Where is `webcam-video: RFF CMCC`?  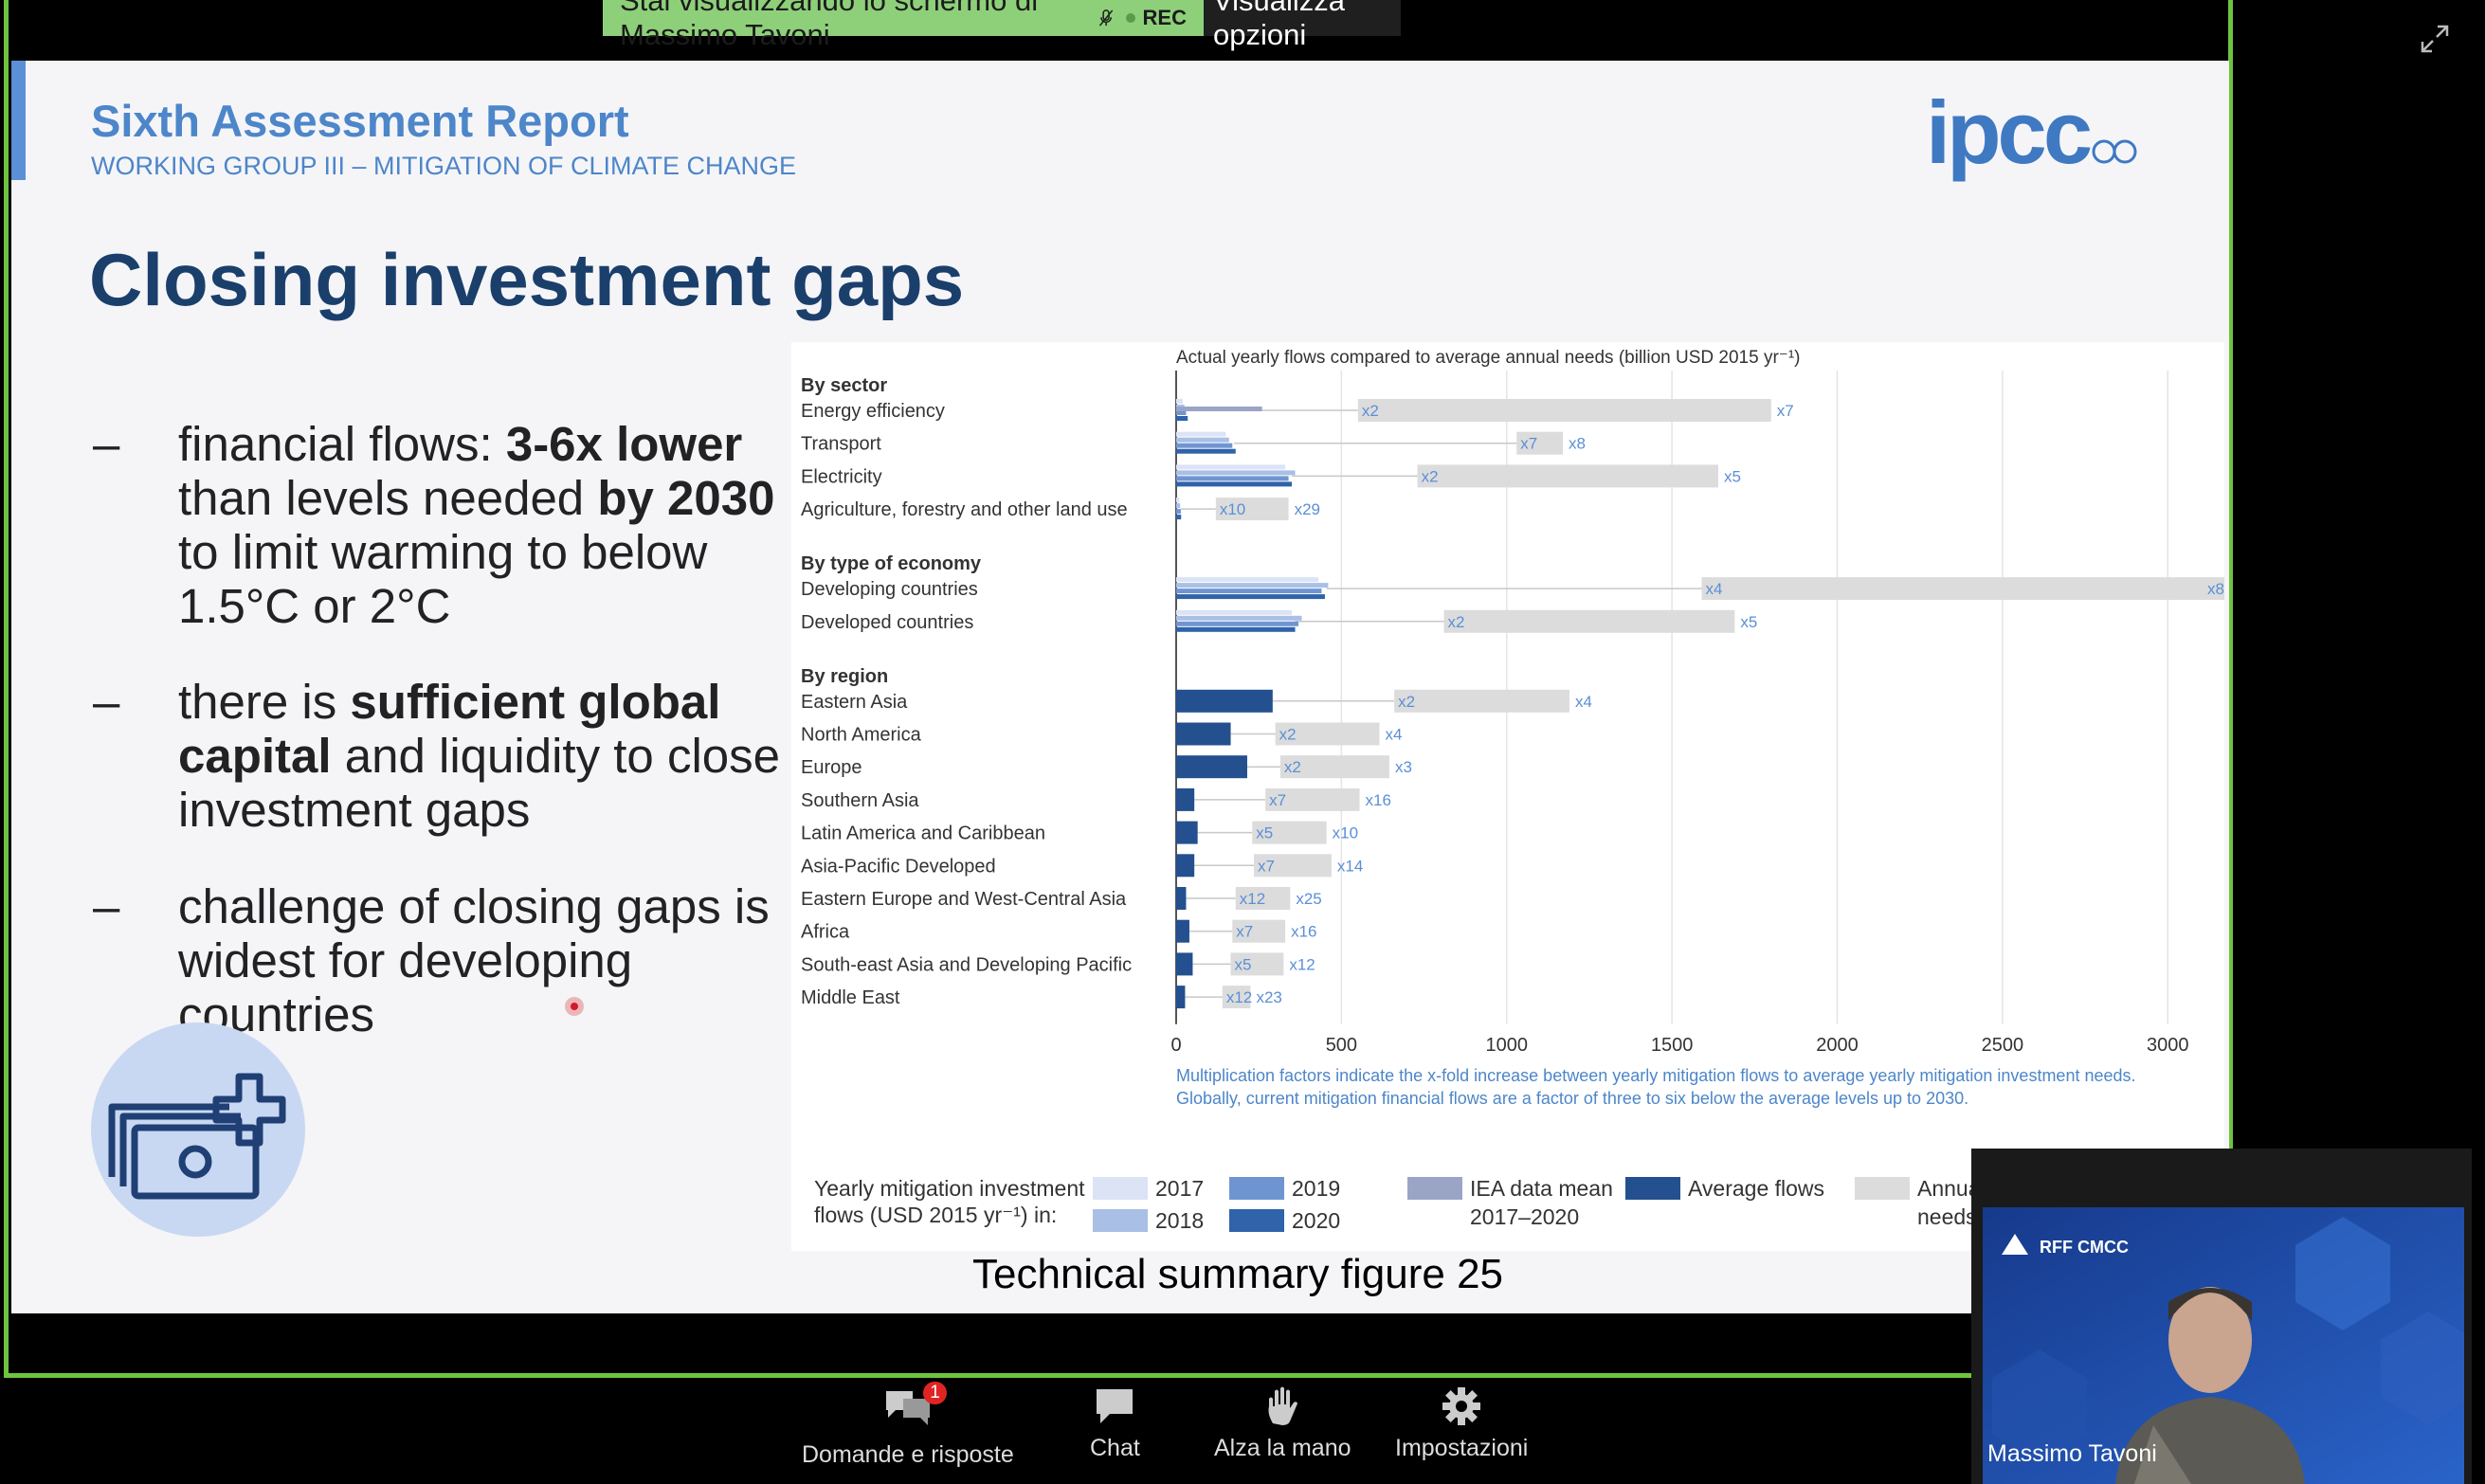 webcam-video: RFF CMCC is located at coordinates (2223, 1345).